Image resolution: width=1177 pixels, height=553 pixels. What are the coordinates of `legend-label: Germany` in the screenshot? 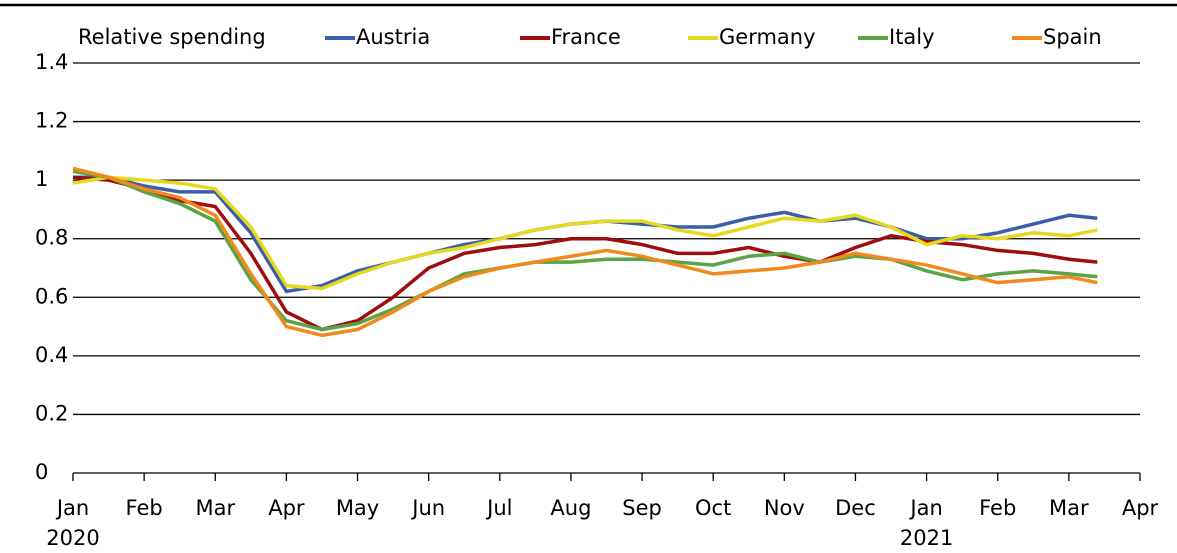 It's located at (767, 37).